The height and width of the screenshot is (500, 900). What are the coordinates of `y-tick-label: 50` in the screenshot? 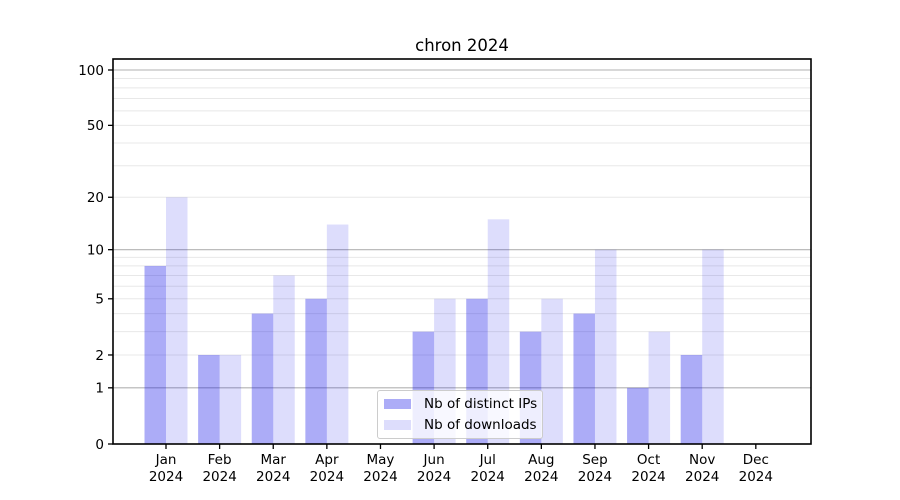 It's located at (95, 126).